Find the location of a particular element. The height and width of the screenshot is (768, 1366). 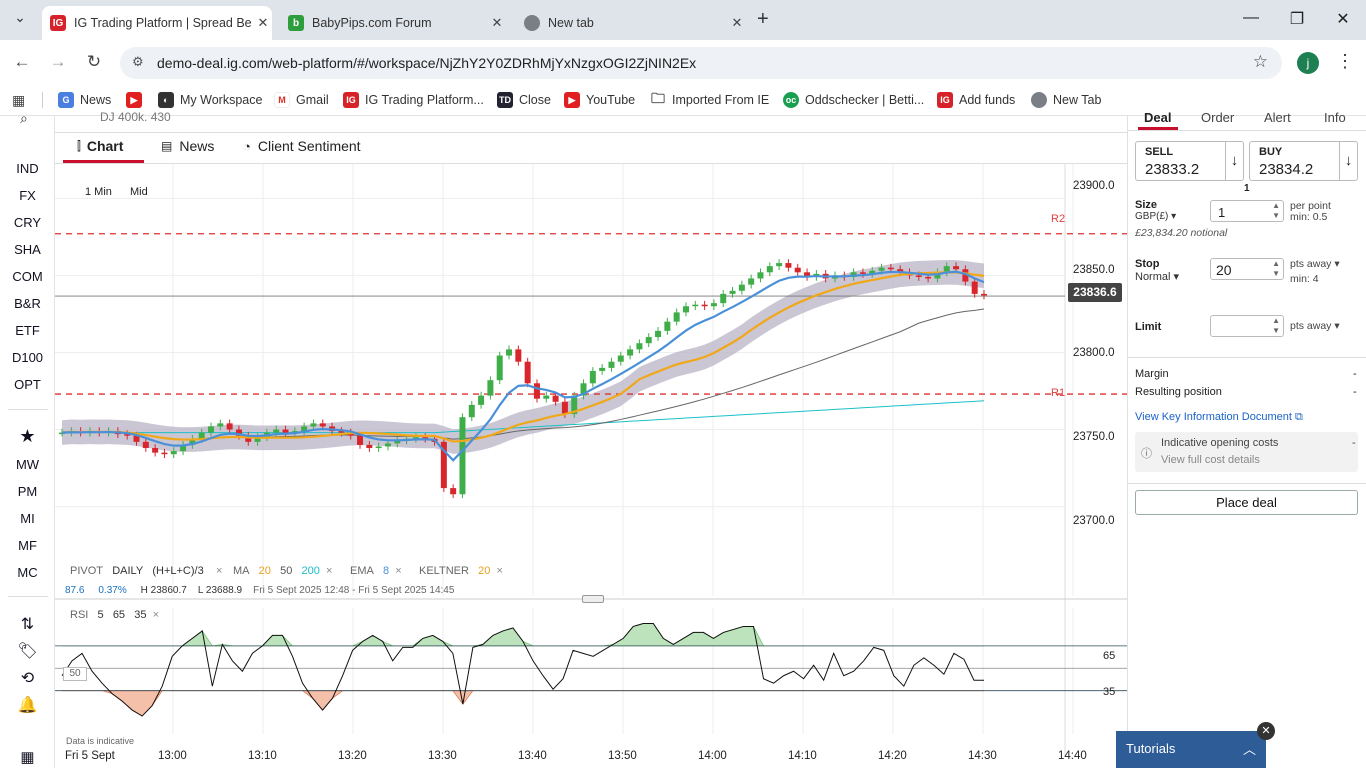

nav-mc: MC is located at coordinates (27, 572).